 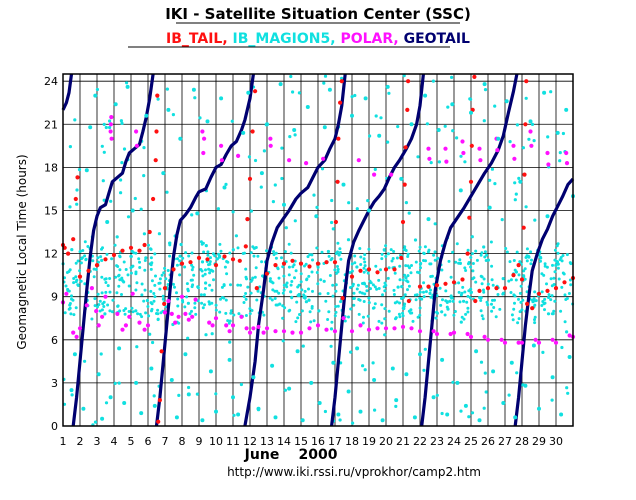 What do you see at coordinates (67, 92) in the screenshot?
I see `line-segment` at bounding box center [67, 92].